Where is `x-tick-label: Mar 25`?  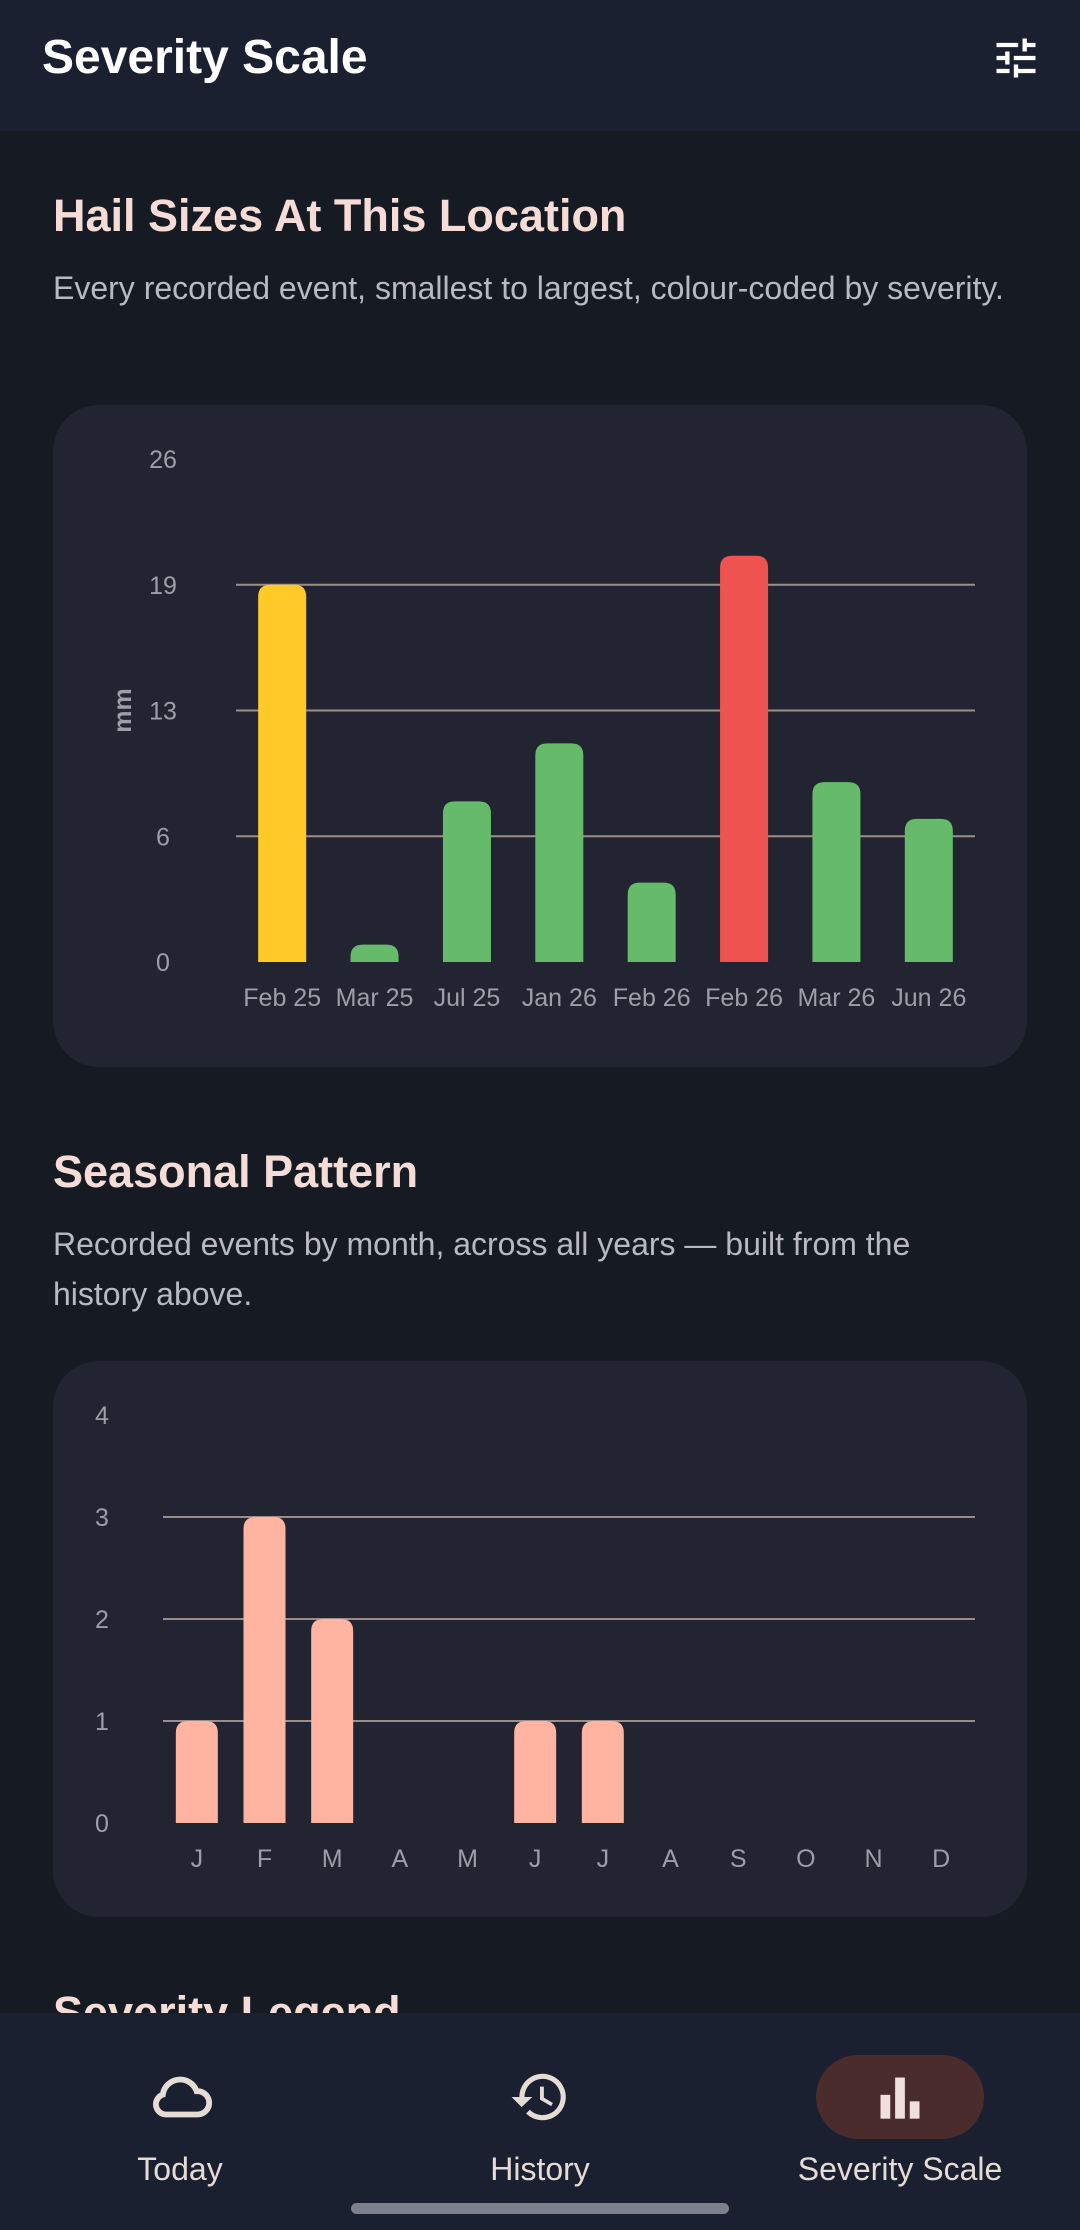 x-tick-label: Mar 25 is located at coordinates (375, 998).